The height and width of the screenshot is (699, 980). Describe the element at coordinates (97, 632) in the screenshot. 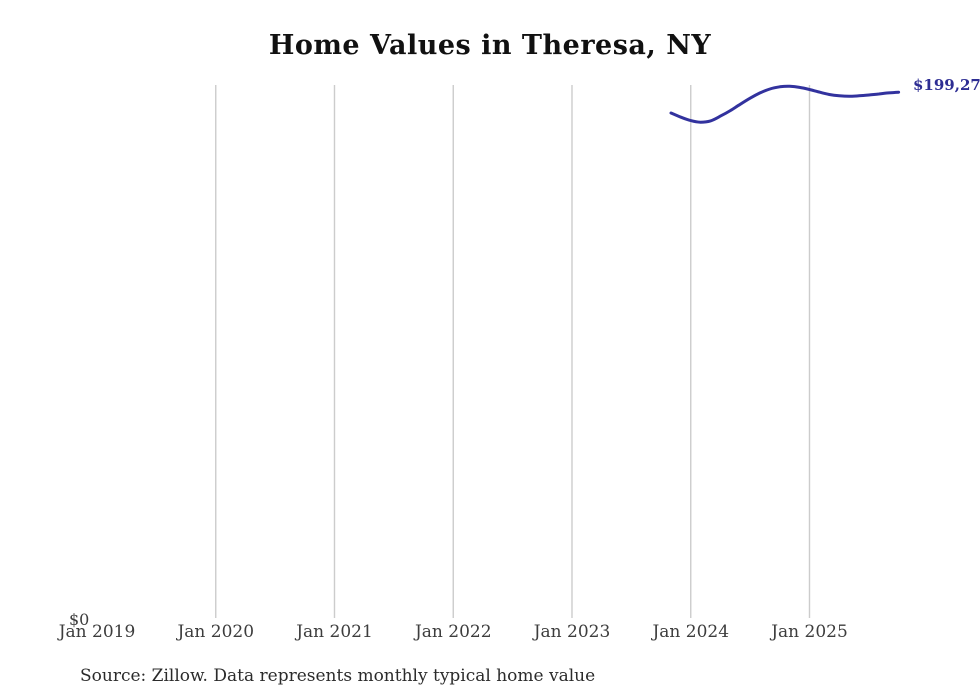

I see `x-tick-label: Jan 2019` at that location.